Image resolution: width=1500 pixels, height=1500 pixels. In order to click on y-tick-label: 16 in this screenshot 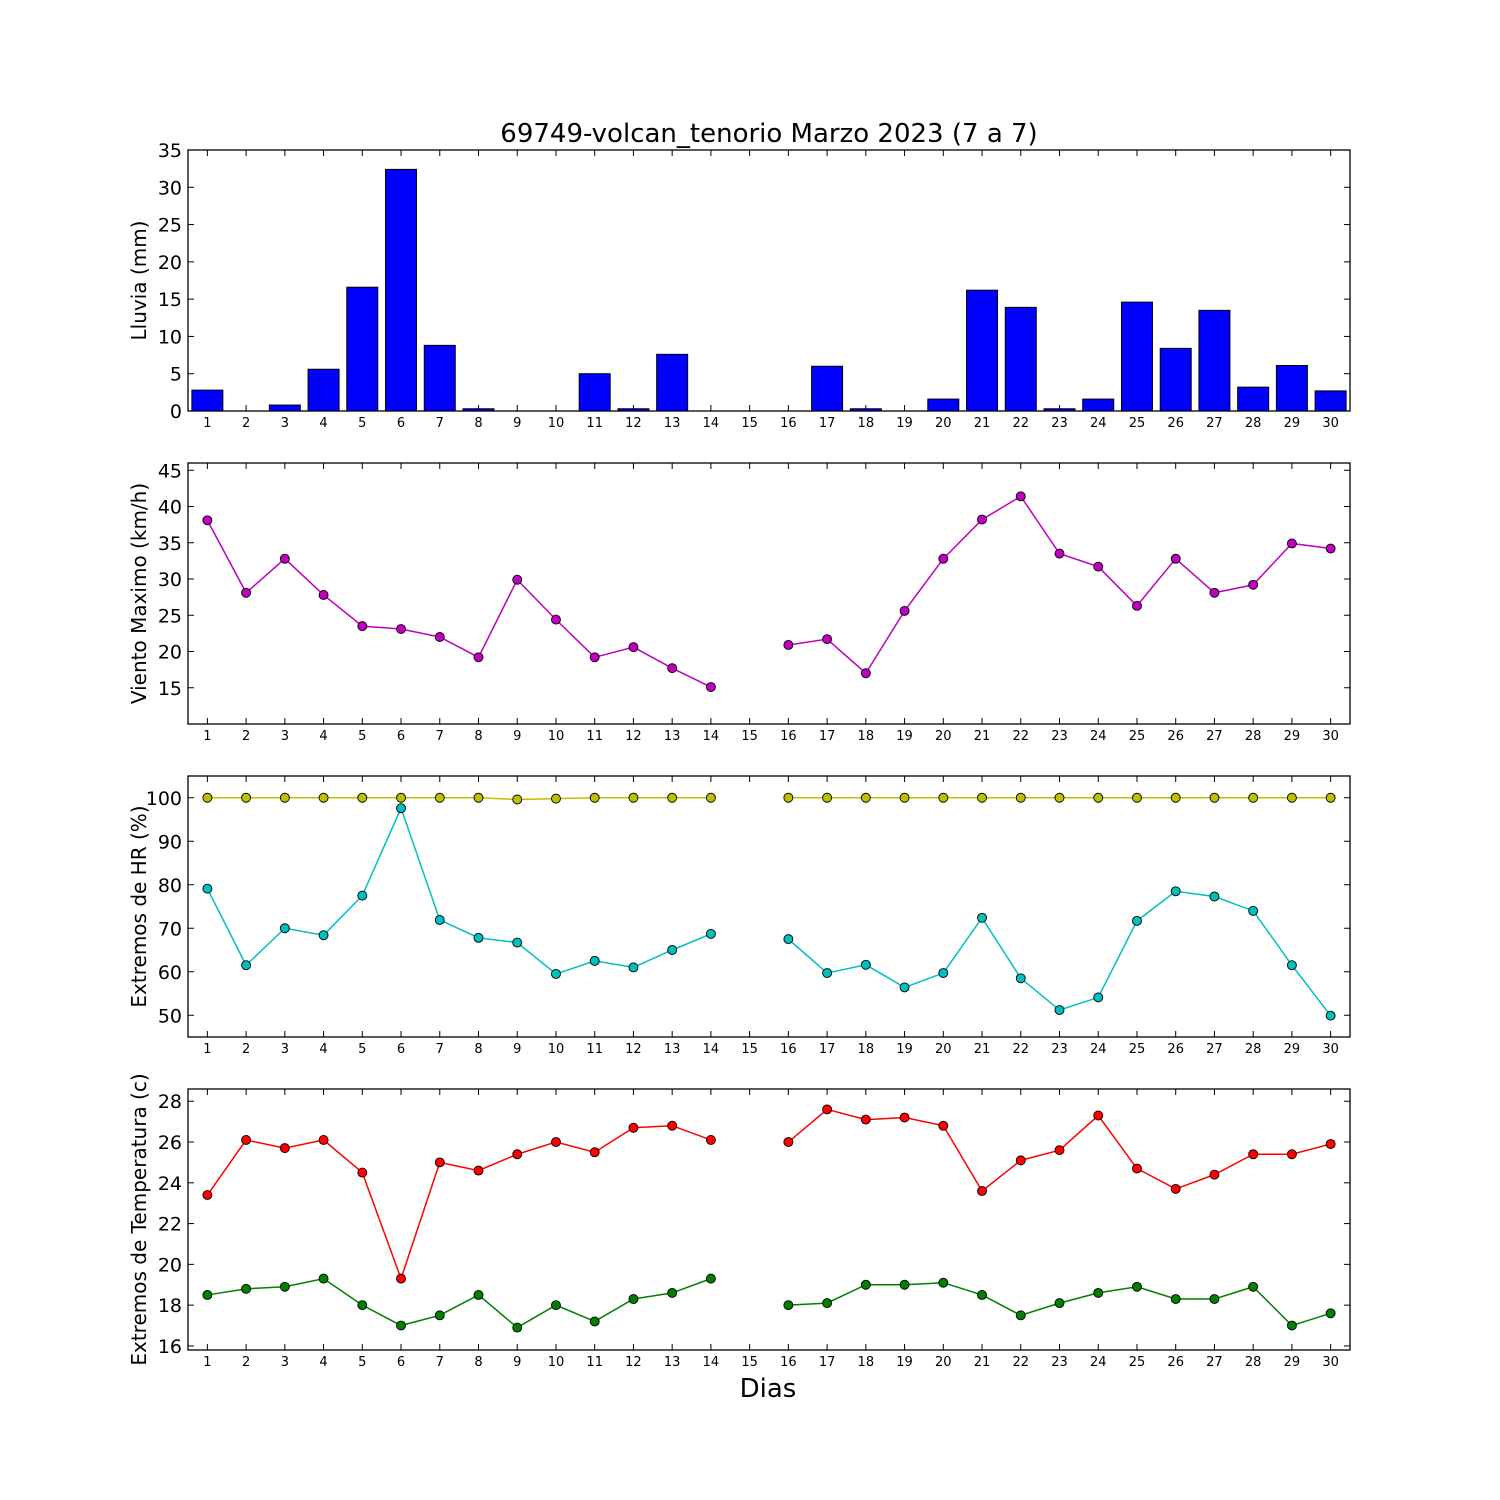, I will do `click(170, 1347)`.